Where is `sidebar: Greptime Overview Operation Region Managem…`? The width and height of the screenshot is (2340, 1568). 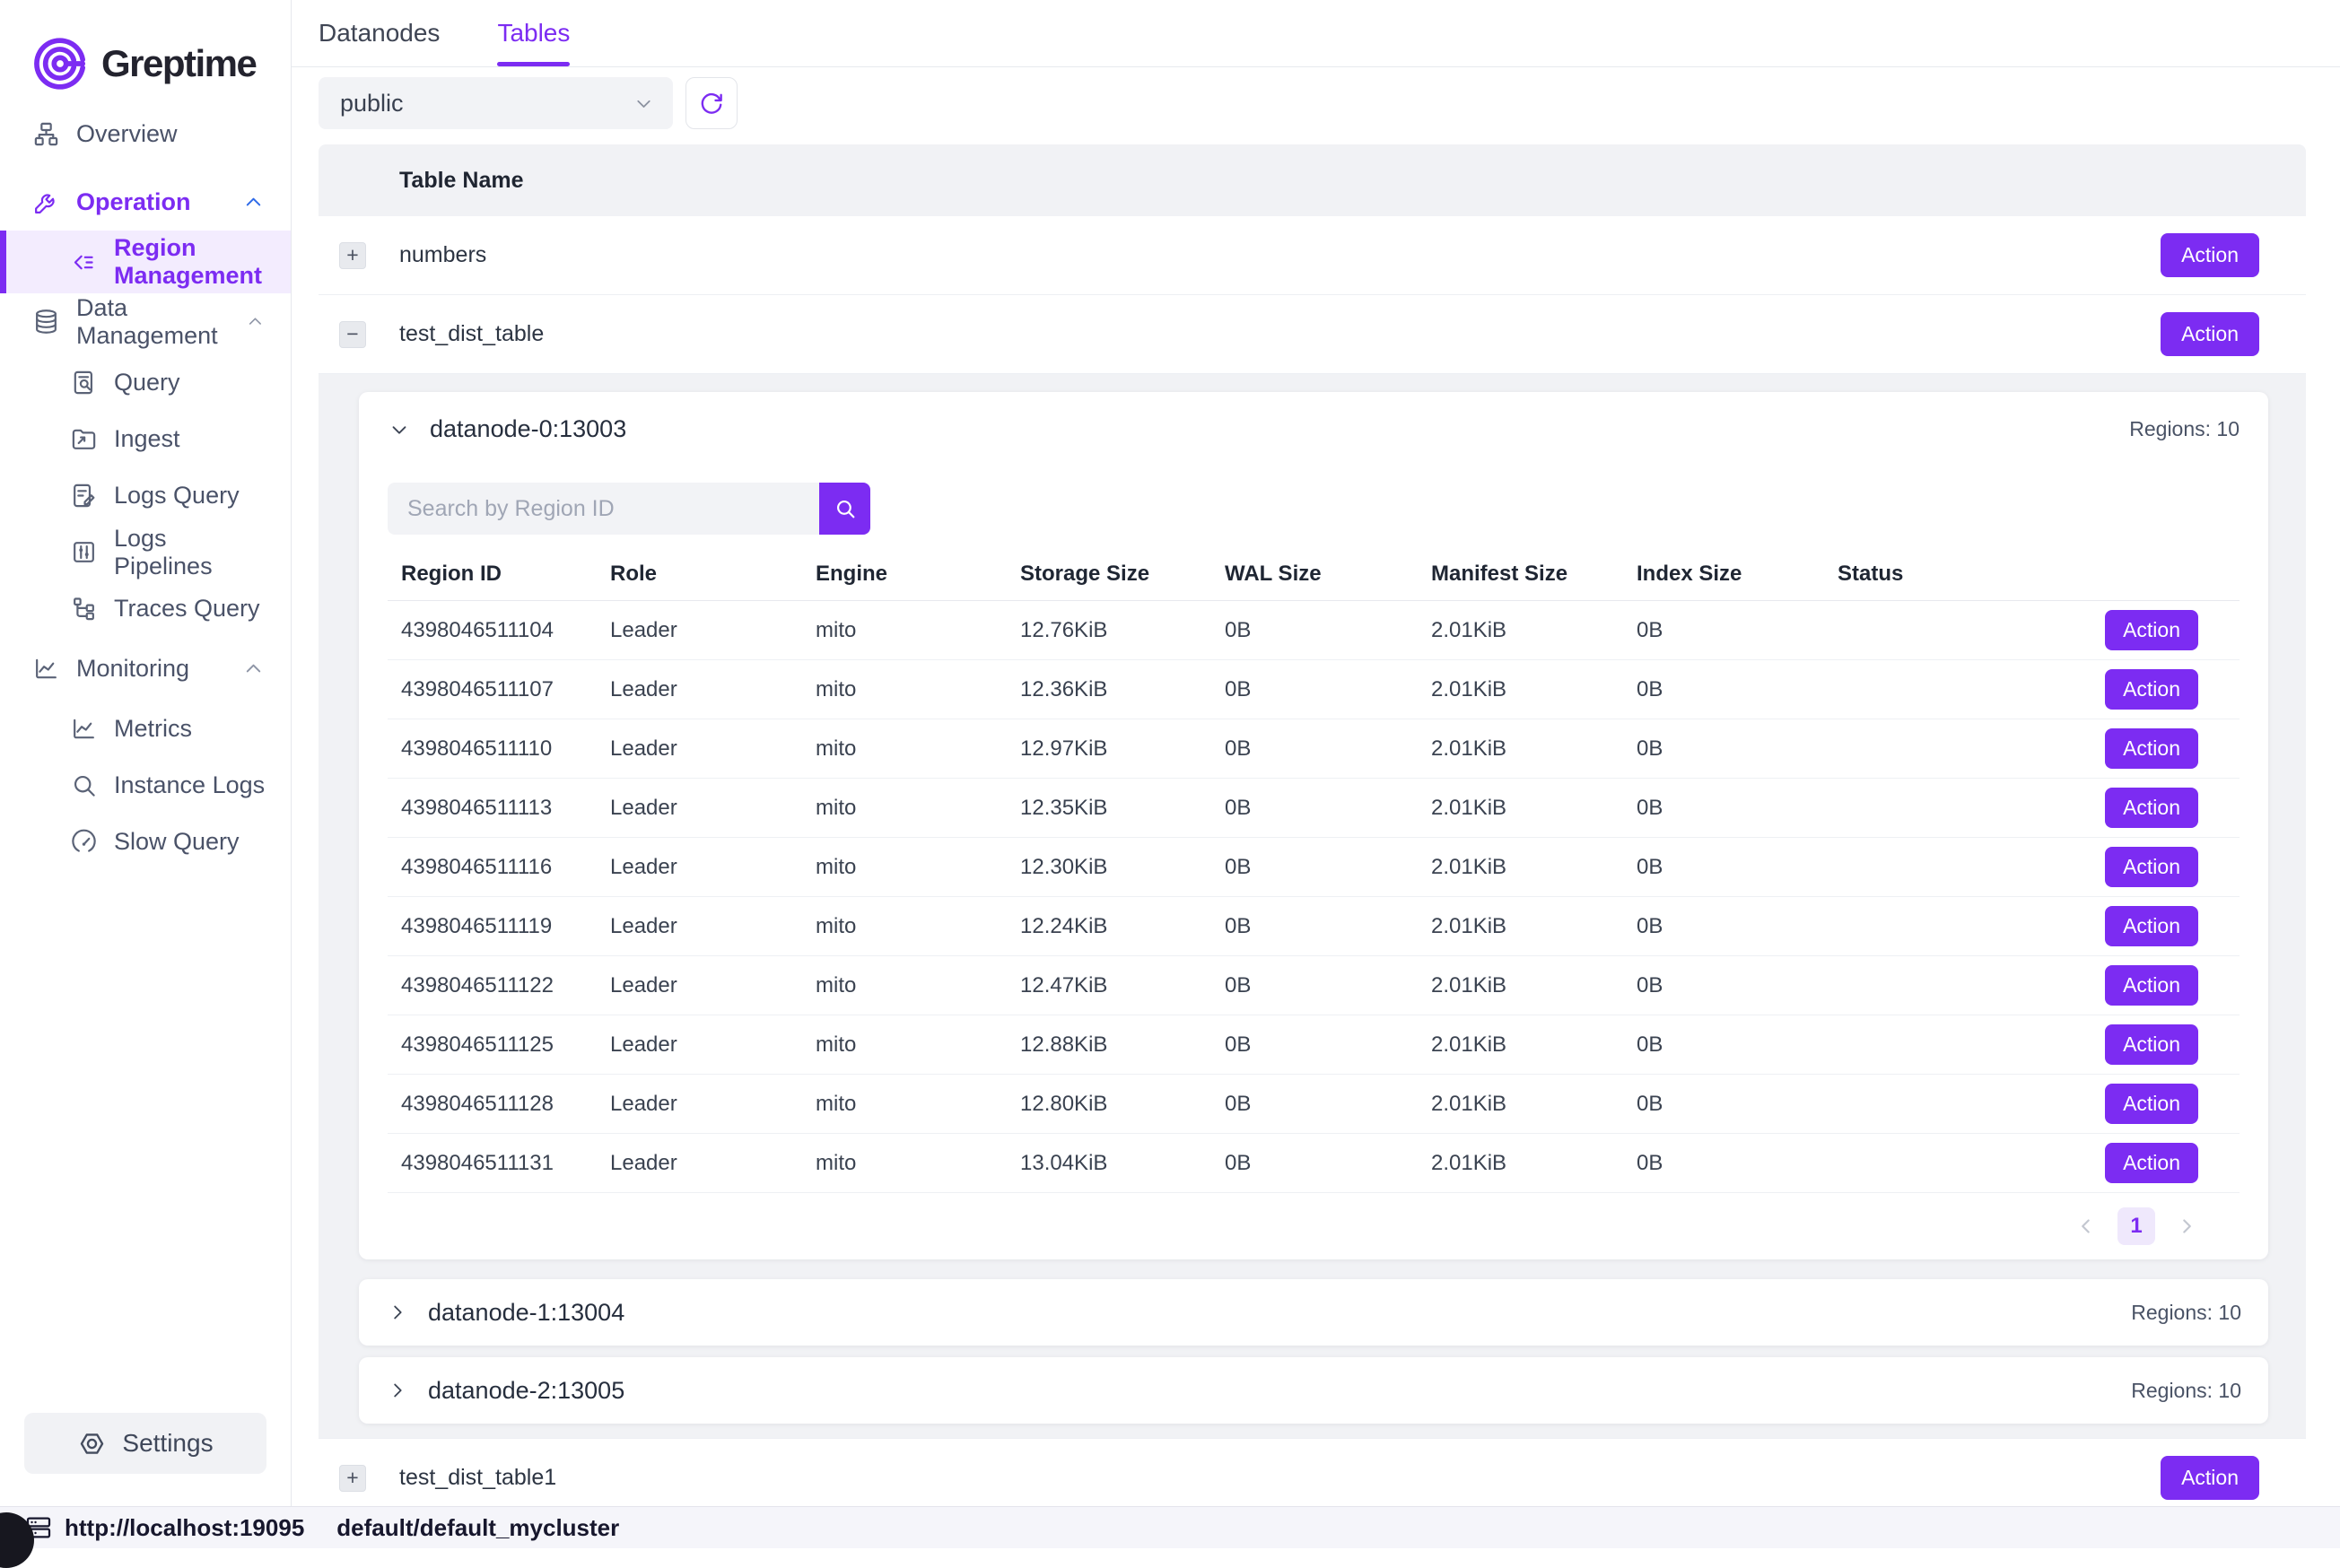 sidebar: Greptime Overview Operation Region Managem… is located at coordinates (146, 753).